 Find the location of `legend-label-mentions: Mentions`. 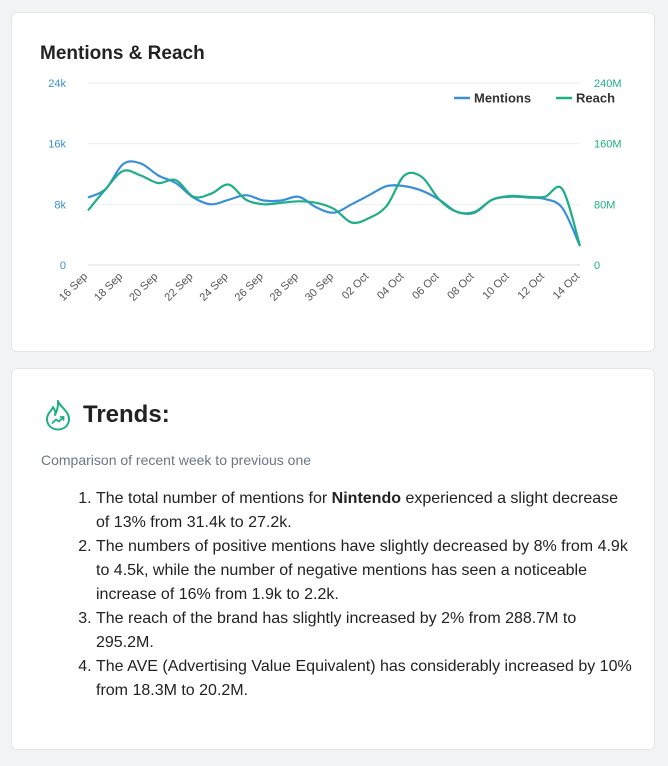

legend-label-mentions: Mentions is located at coordinates (502, 98).